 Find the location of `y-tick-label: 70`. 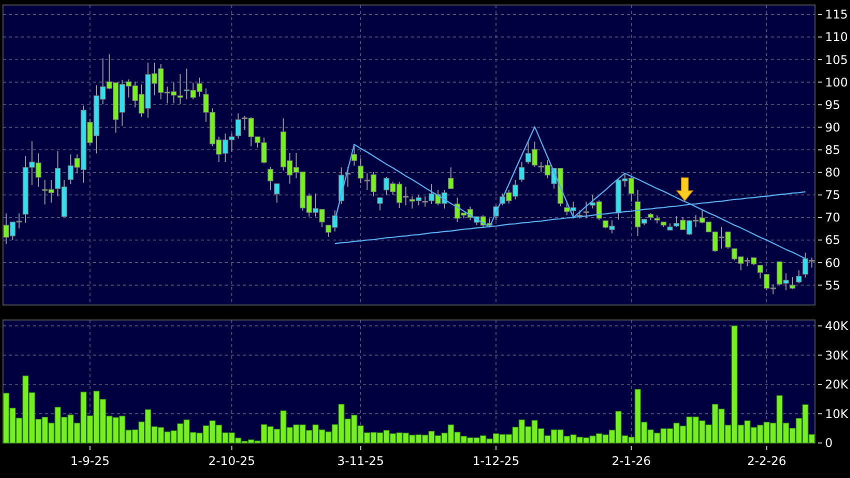

y-tick-label: 70 is located at coordinates (832, 217).